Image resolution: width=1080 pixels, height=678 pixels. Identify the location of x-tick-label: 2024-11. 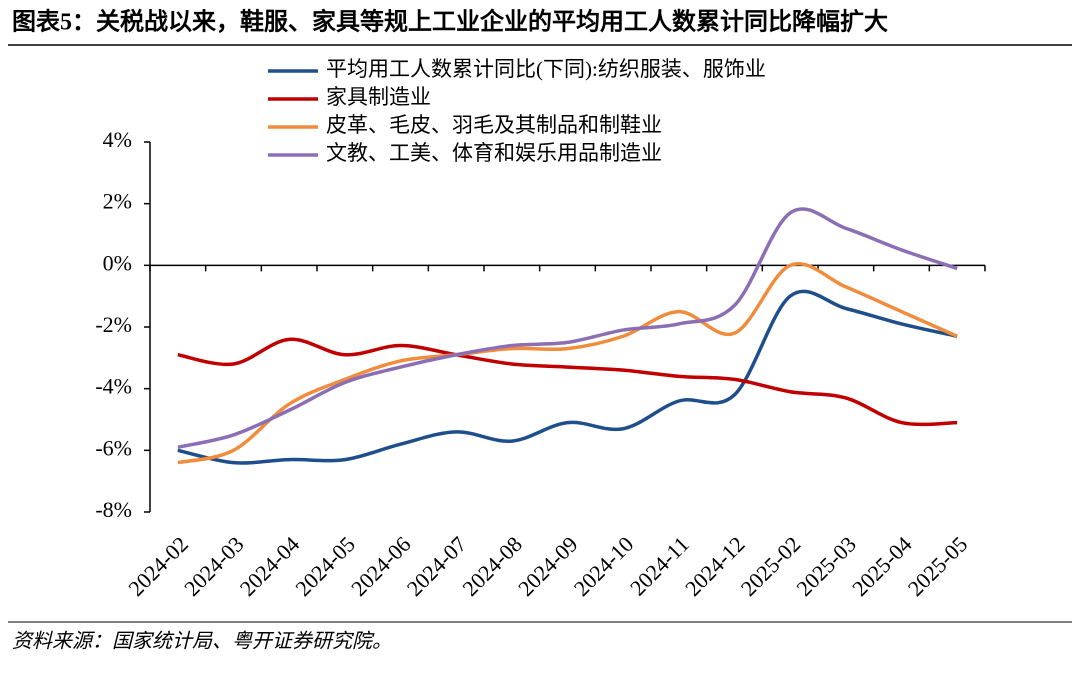
(659, 565).